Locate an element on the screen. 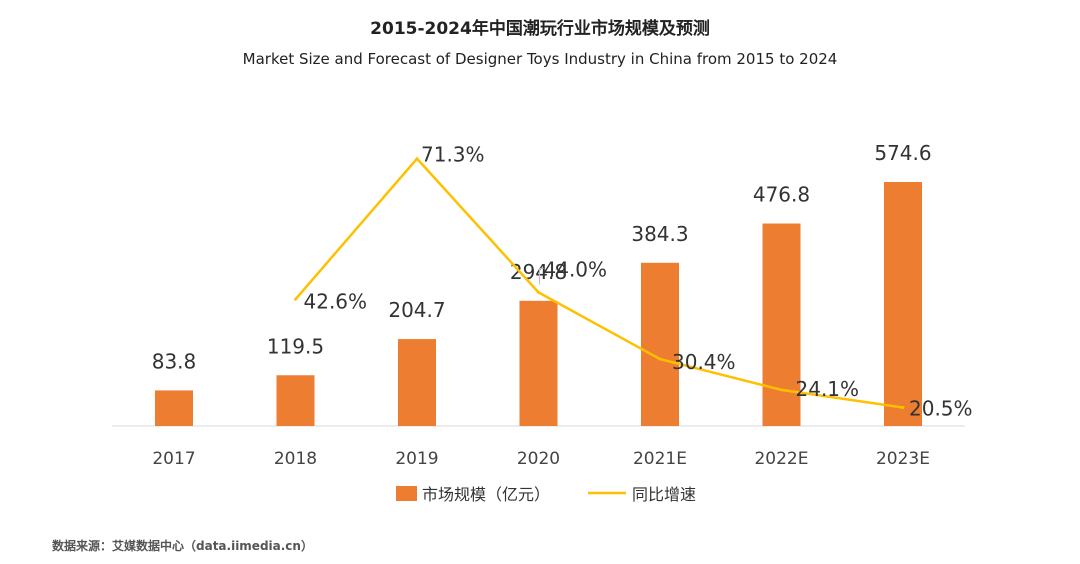  legend: 市场规模（亿元） 同比增速 is located at coordinates (546, 494).